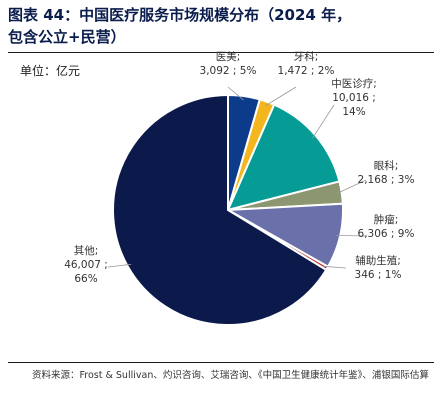 Image resolution: width=440 pixels, height=401 pixels. I want to click on slice-label-0: 医美; 3,092 ; 5%, so click(228, 63).